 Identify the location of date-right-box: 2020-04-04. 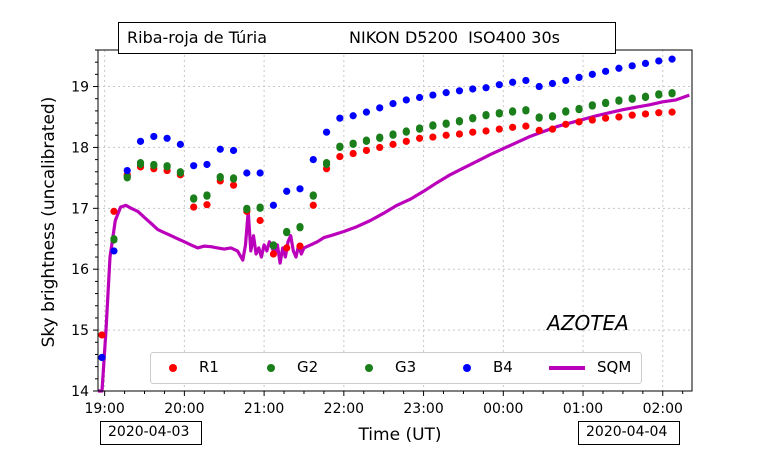
(629, 433).